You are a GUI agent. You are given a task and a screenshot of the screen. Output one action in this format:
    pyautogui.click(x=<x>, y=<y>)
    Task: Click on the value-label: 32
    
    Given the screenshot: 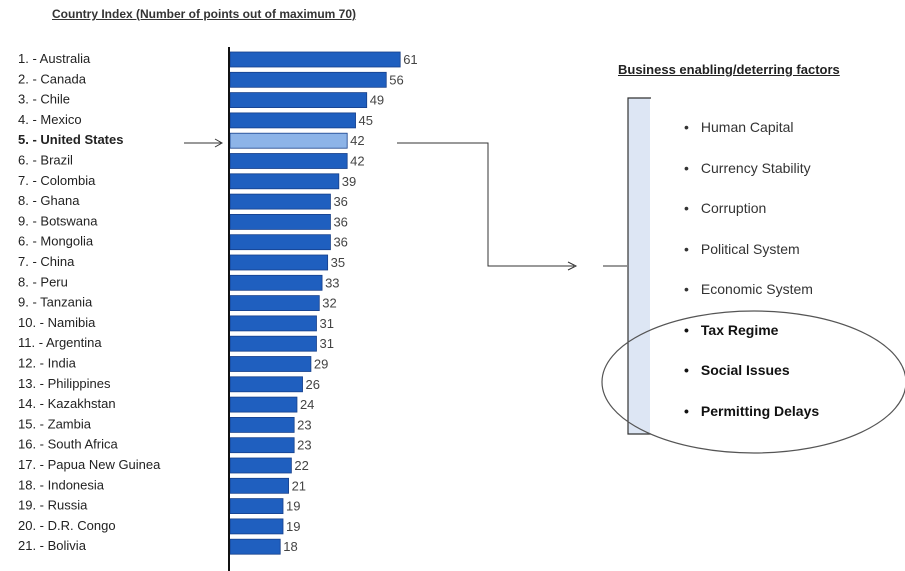 What is the action you would take?
    pyautogui.click(x=329, y=303)
    